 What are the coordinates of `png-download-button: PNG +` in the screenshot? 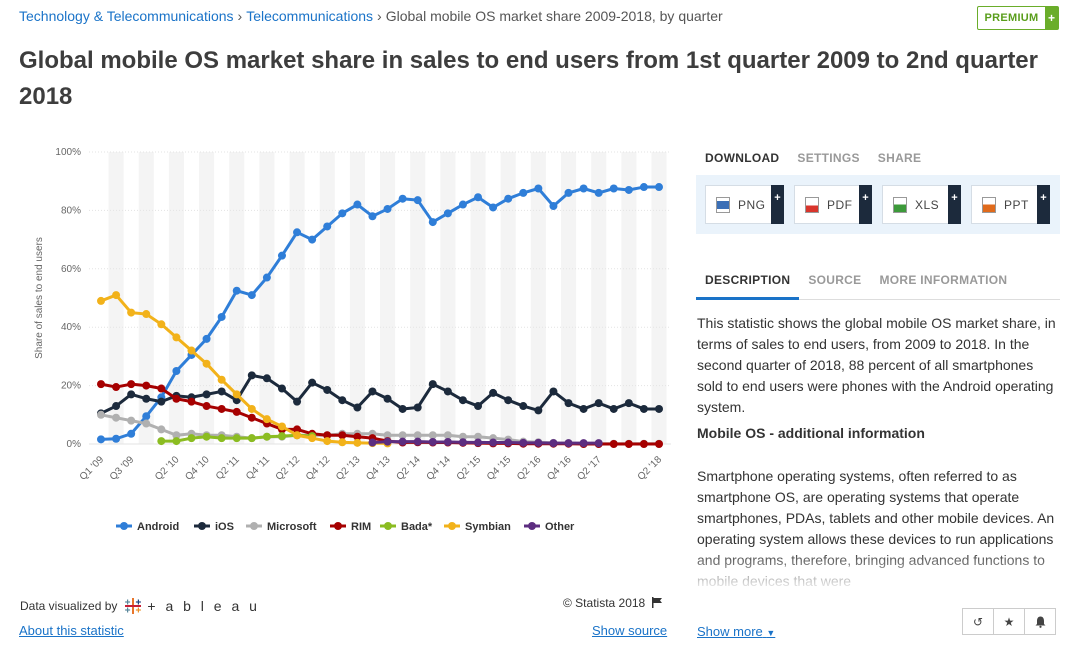 It's located at (744, 204).